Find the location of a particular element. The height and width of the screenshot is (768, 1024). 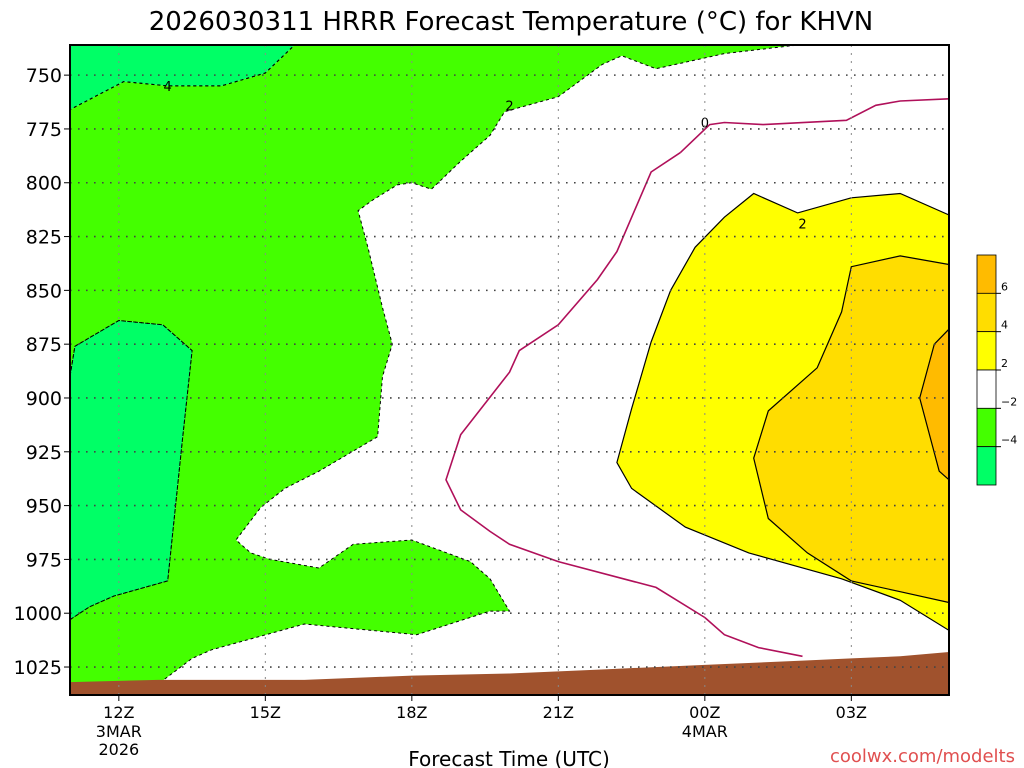

x-tick-date-0: 3MAR is located at coordinates (119, 731).